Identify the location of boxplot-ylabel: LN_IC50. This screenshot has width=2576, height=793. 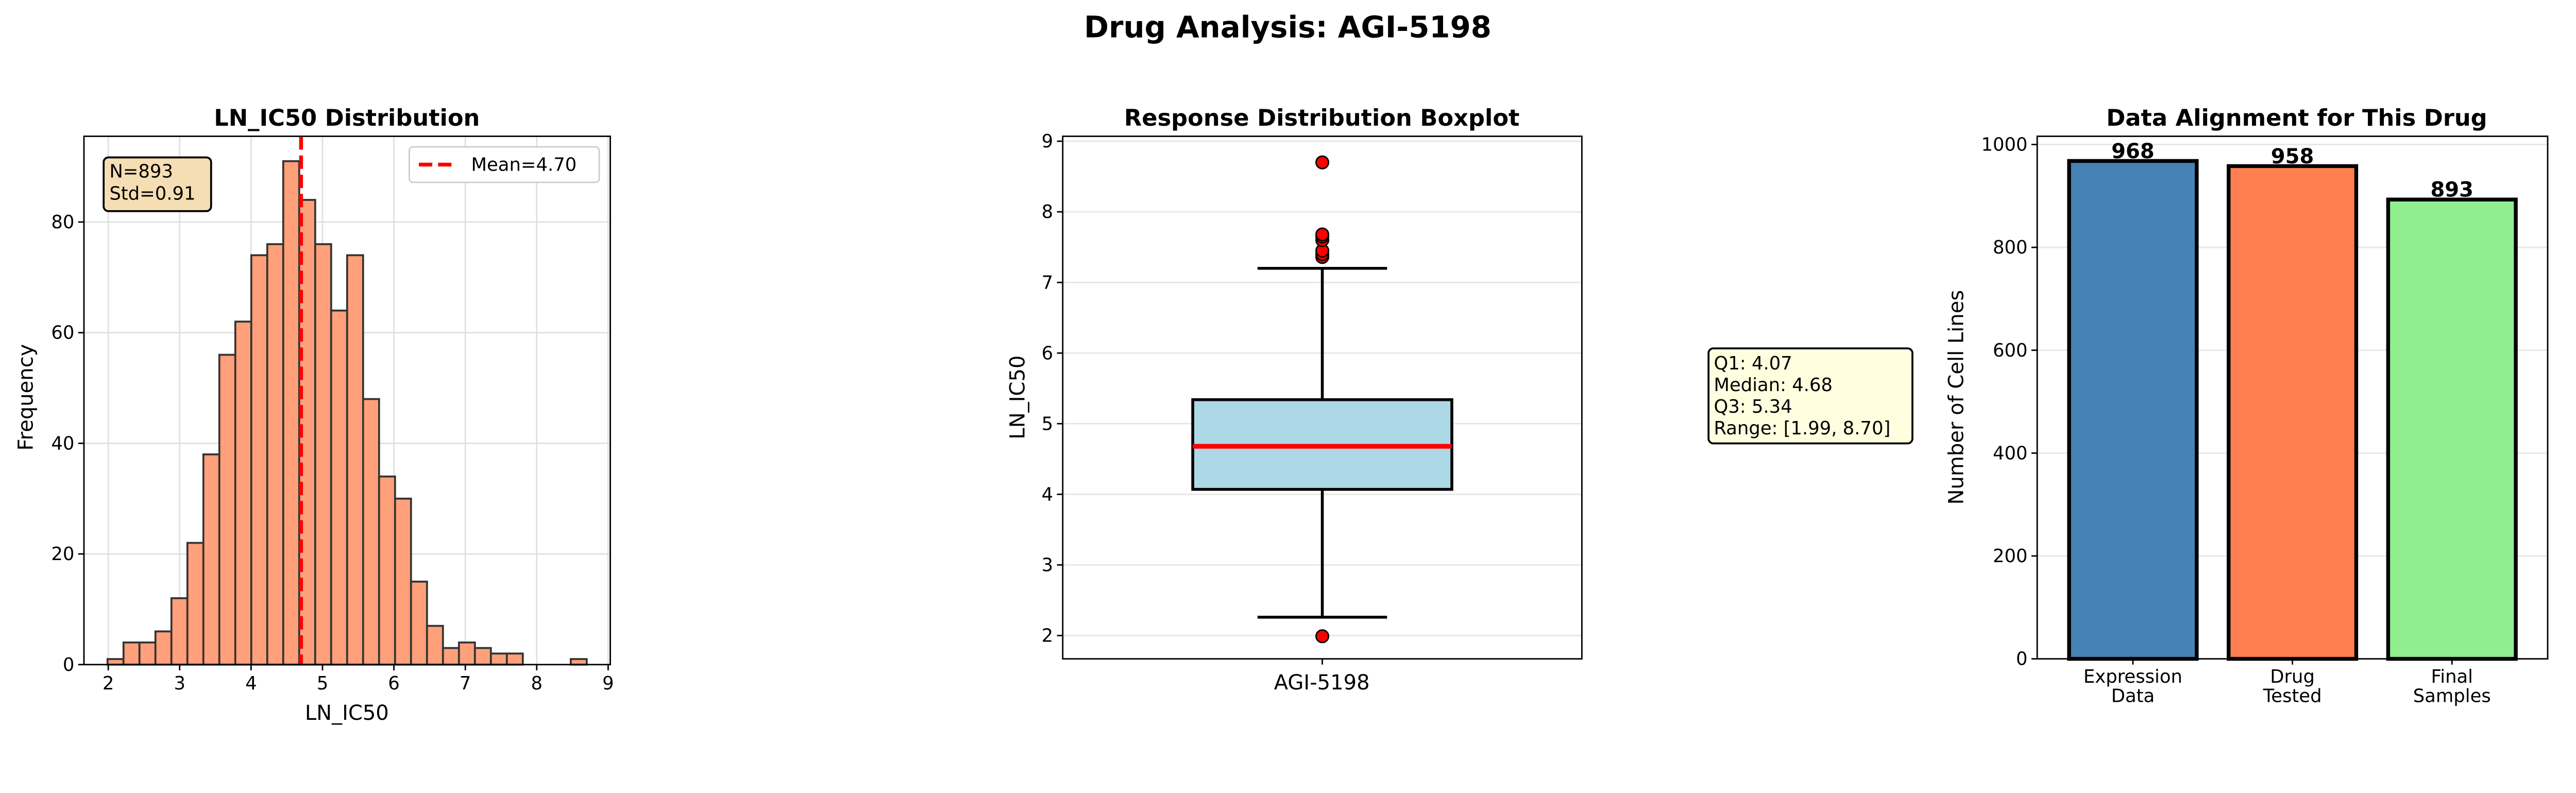
(1017, 398).